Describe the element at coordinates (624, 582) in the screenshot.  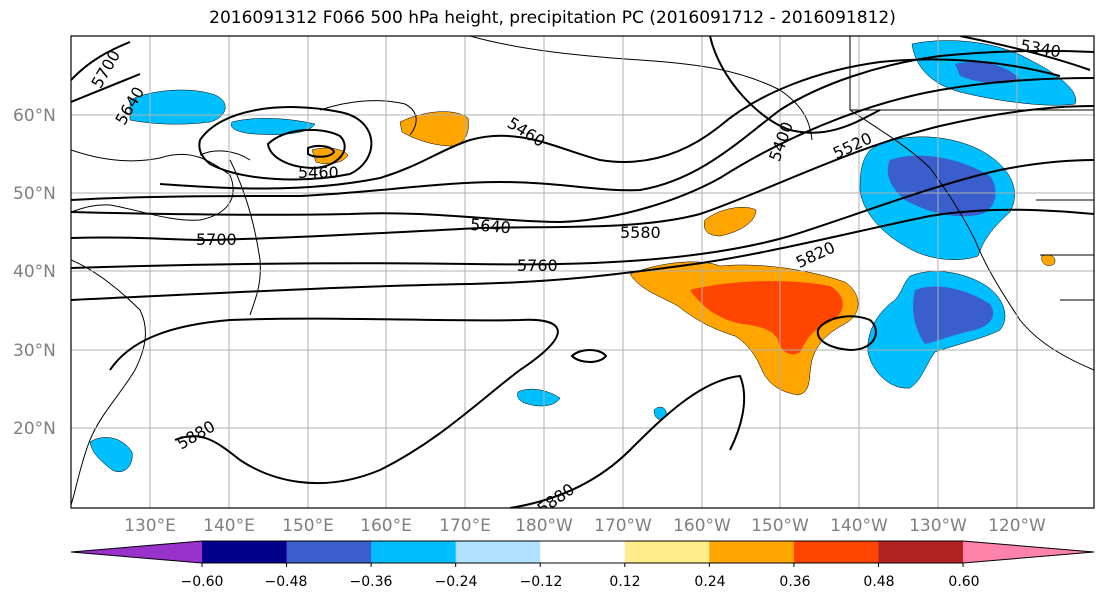
I see `colorbar-tick-label: 0.12` at that location.